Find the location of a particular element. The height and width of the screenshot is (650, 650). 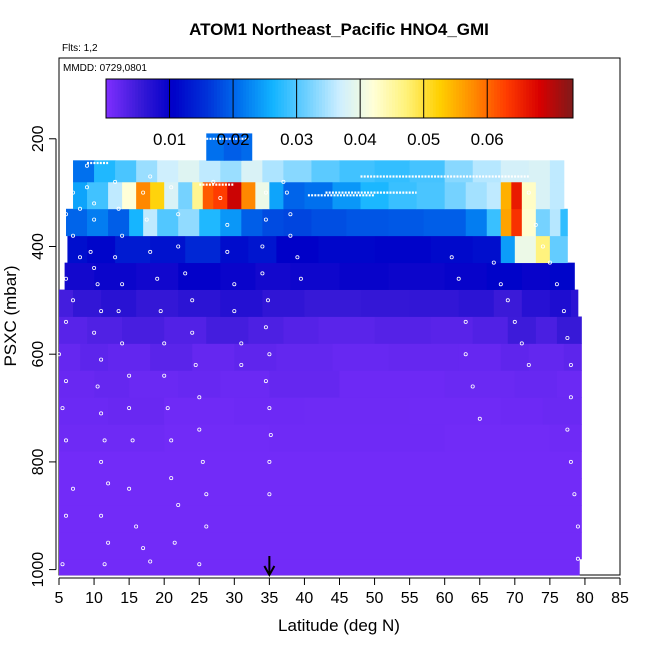

x-tick-label: 15 is located at coordinates (129, 598).